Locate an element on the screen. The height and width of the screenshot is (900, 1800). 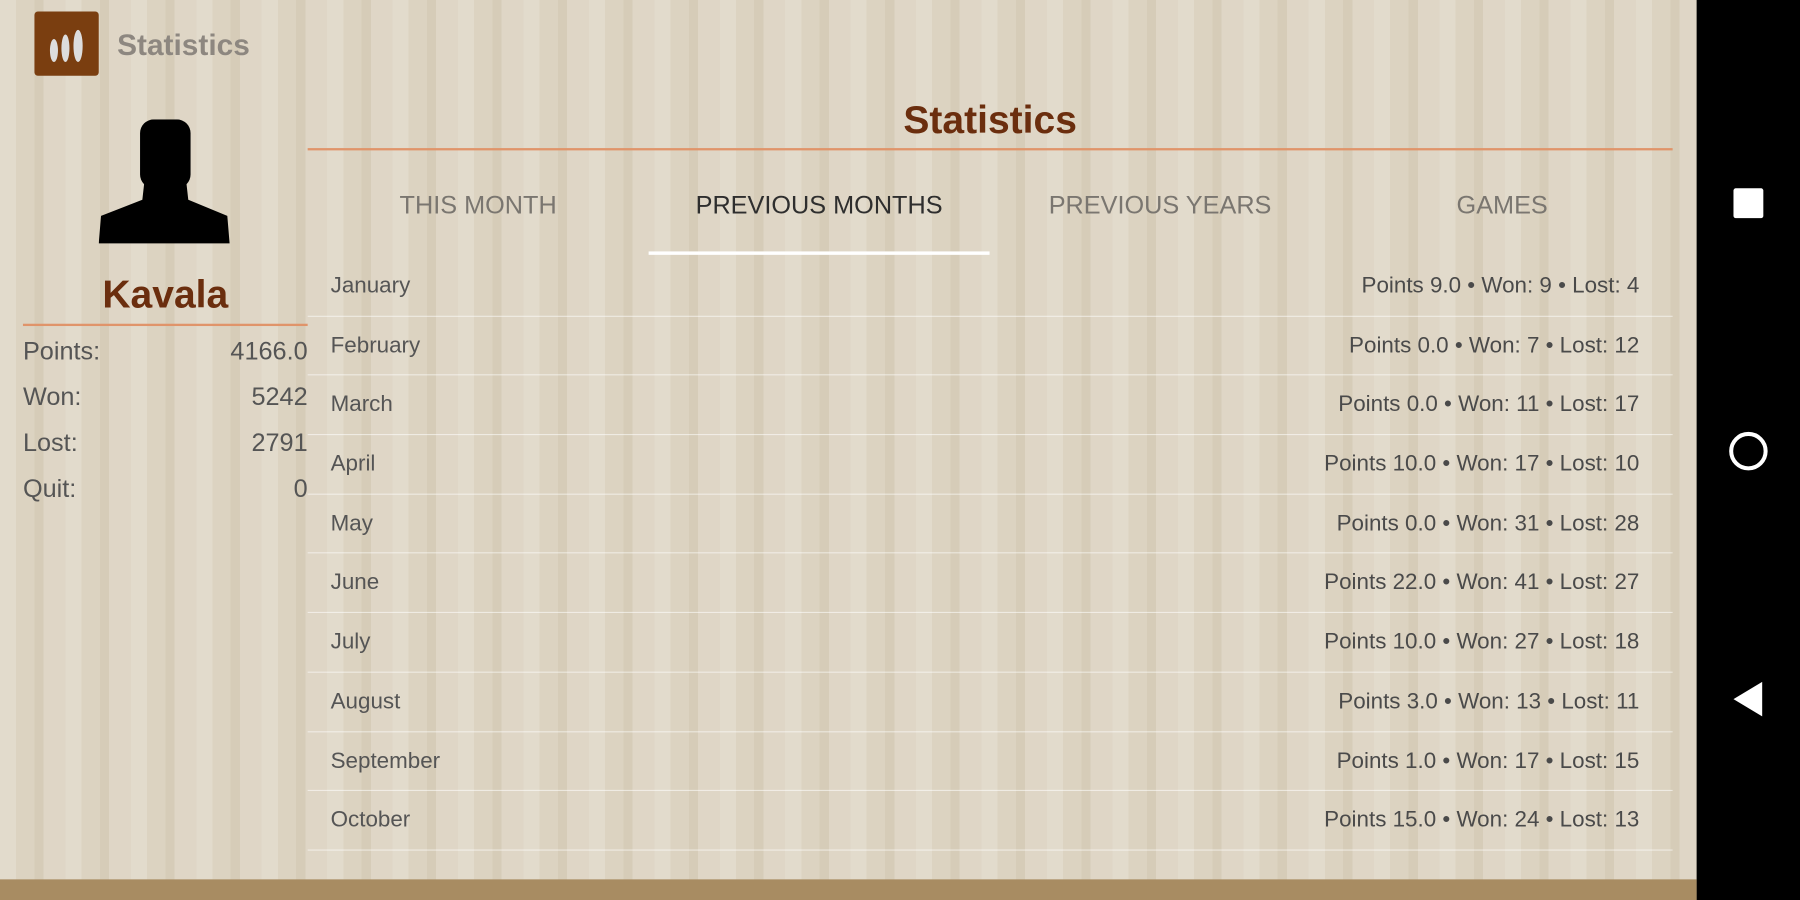
month-label: September is located at coordinates (385, 760).